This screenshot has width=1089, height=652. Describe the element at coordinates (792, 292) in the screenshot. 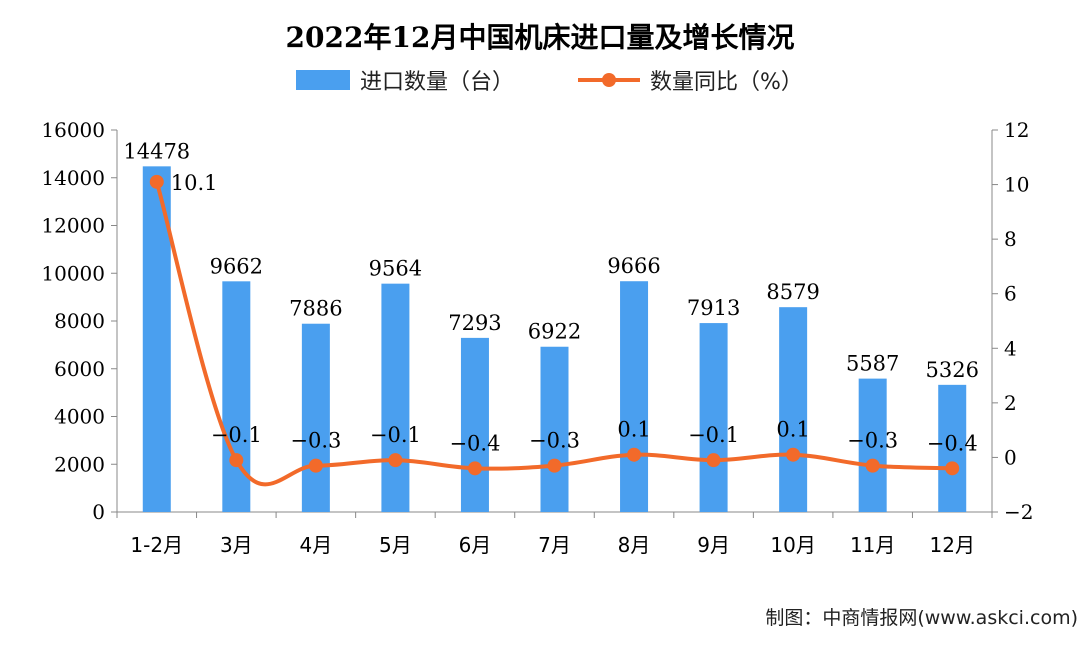

I see `bar-value-label: 8579` at that location.